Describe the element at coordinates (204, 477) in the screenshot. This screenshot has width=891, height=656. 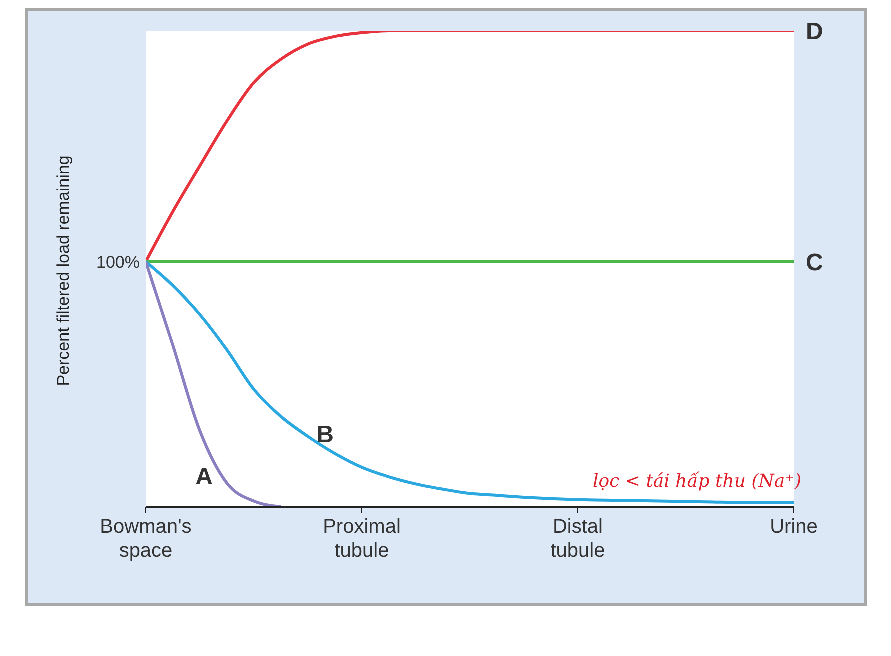
I see `series-label: A` at that location.